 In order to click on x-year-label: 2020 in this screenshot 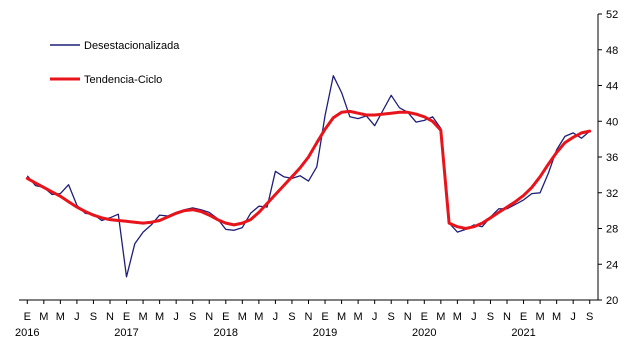, I will do `click(424, 333)`.